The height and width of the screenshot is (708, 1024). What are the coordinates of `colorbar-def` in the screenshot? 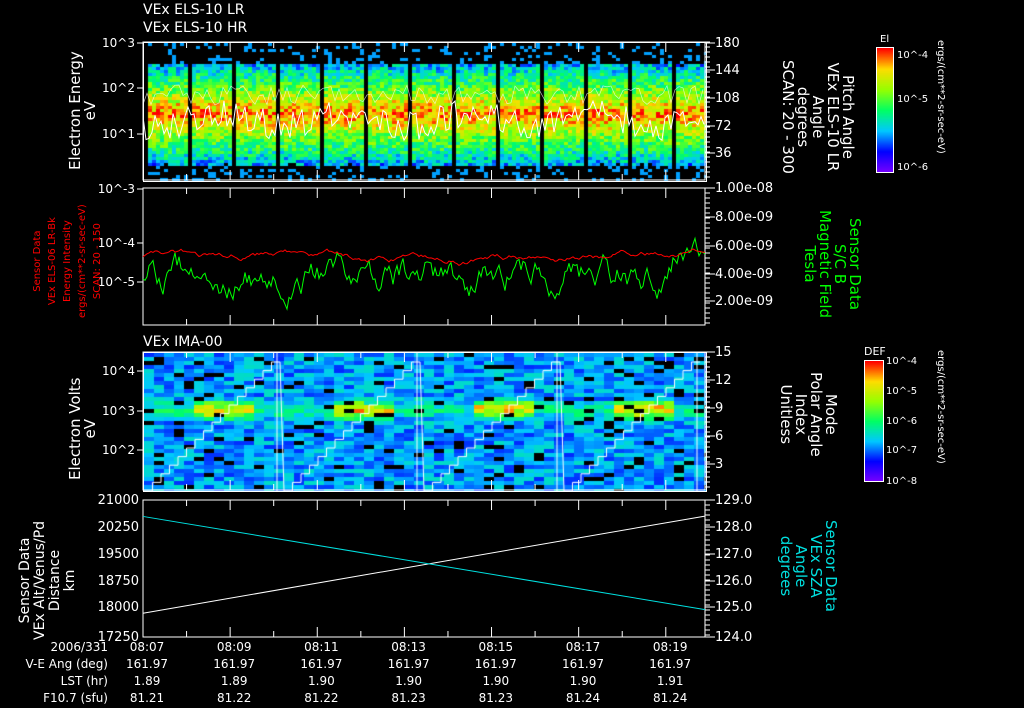 It's located at (874, 421).